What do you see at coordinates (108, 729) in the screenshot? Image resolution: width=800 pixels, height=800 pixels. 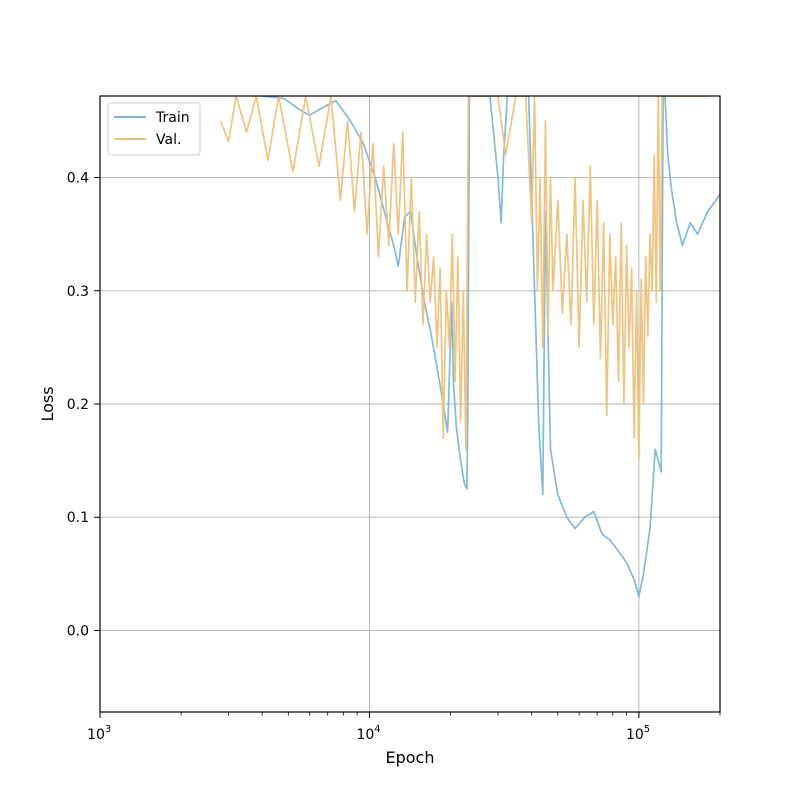 I see `x-tick-exponent: 3` at bounding box center [108, 729].